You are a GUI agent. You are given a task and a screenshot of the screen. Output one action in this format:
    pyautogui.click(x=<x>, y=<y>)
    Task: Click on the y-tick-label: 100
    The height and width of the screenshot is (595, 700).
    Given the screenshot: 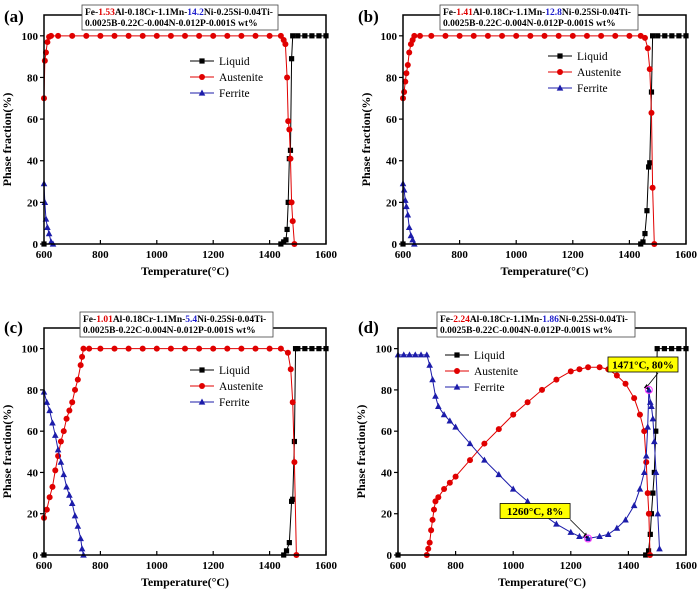 What is the action you would take?
    pyautogui.click(x=389, y=37)
    